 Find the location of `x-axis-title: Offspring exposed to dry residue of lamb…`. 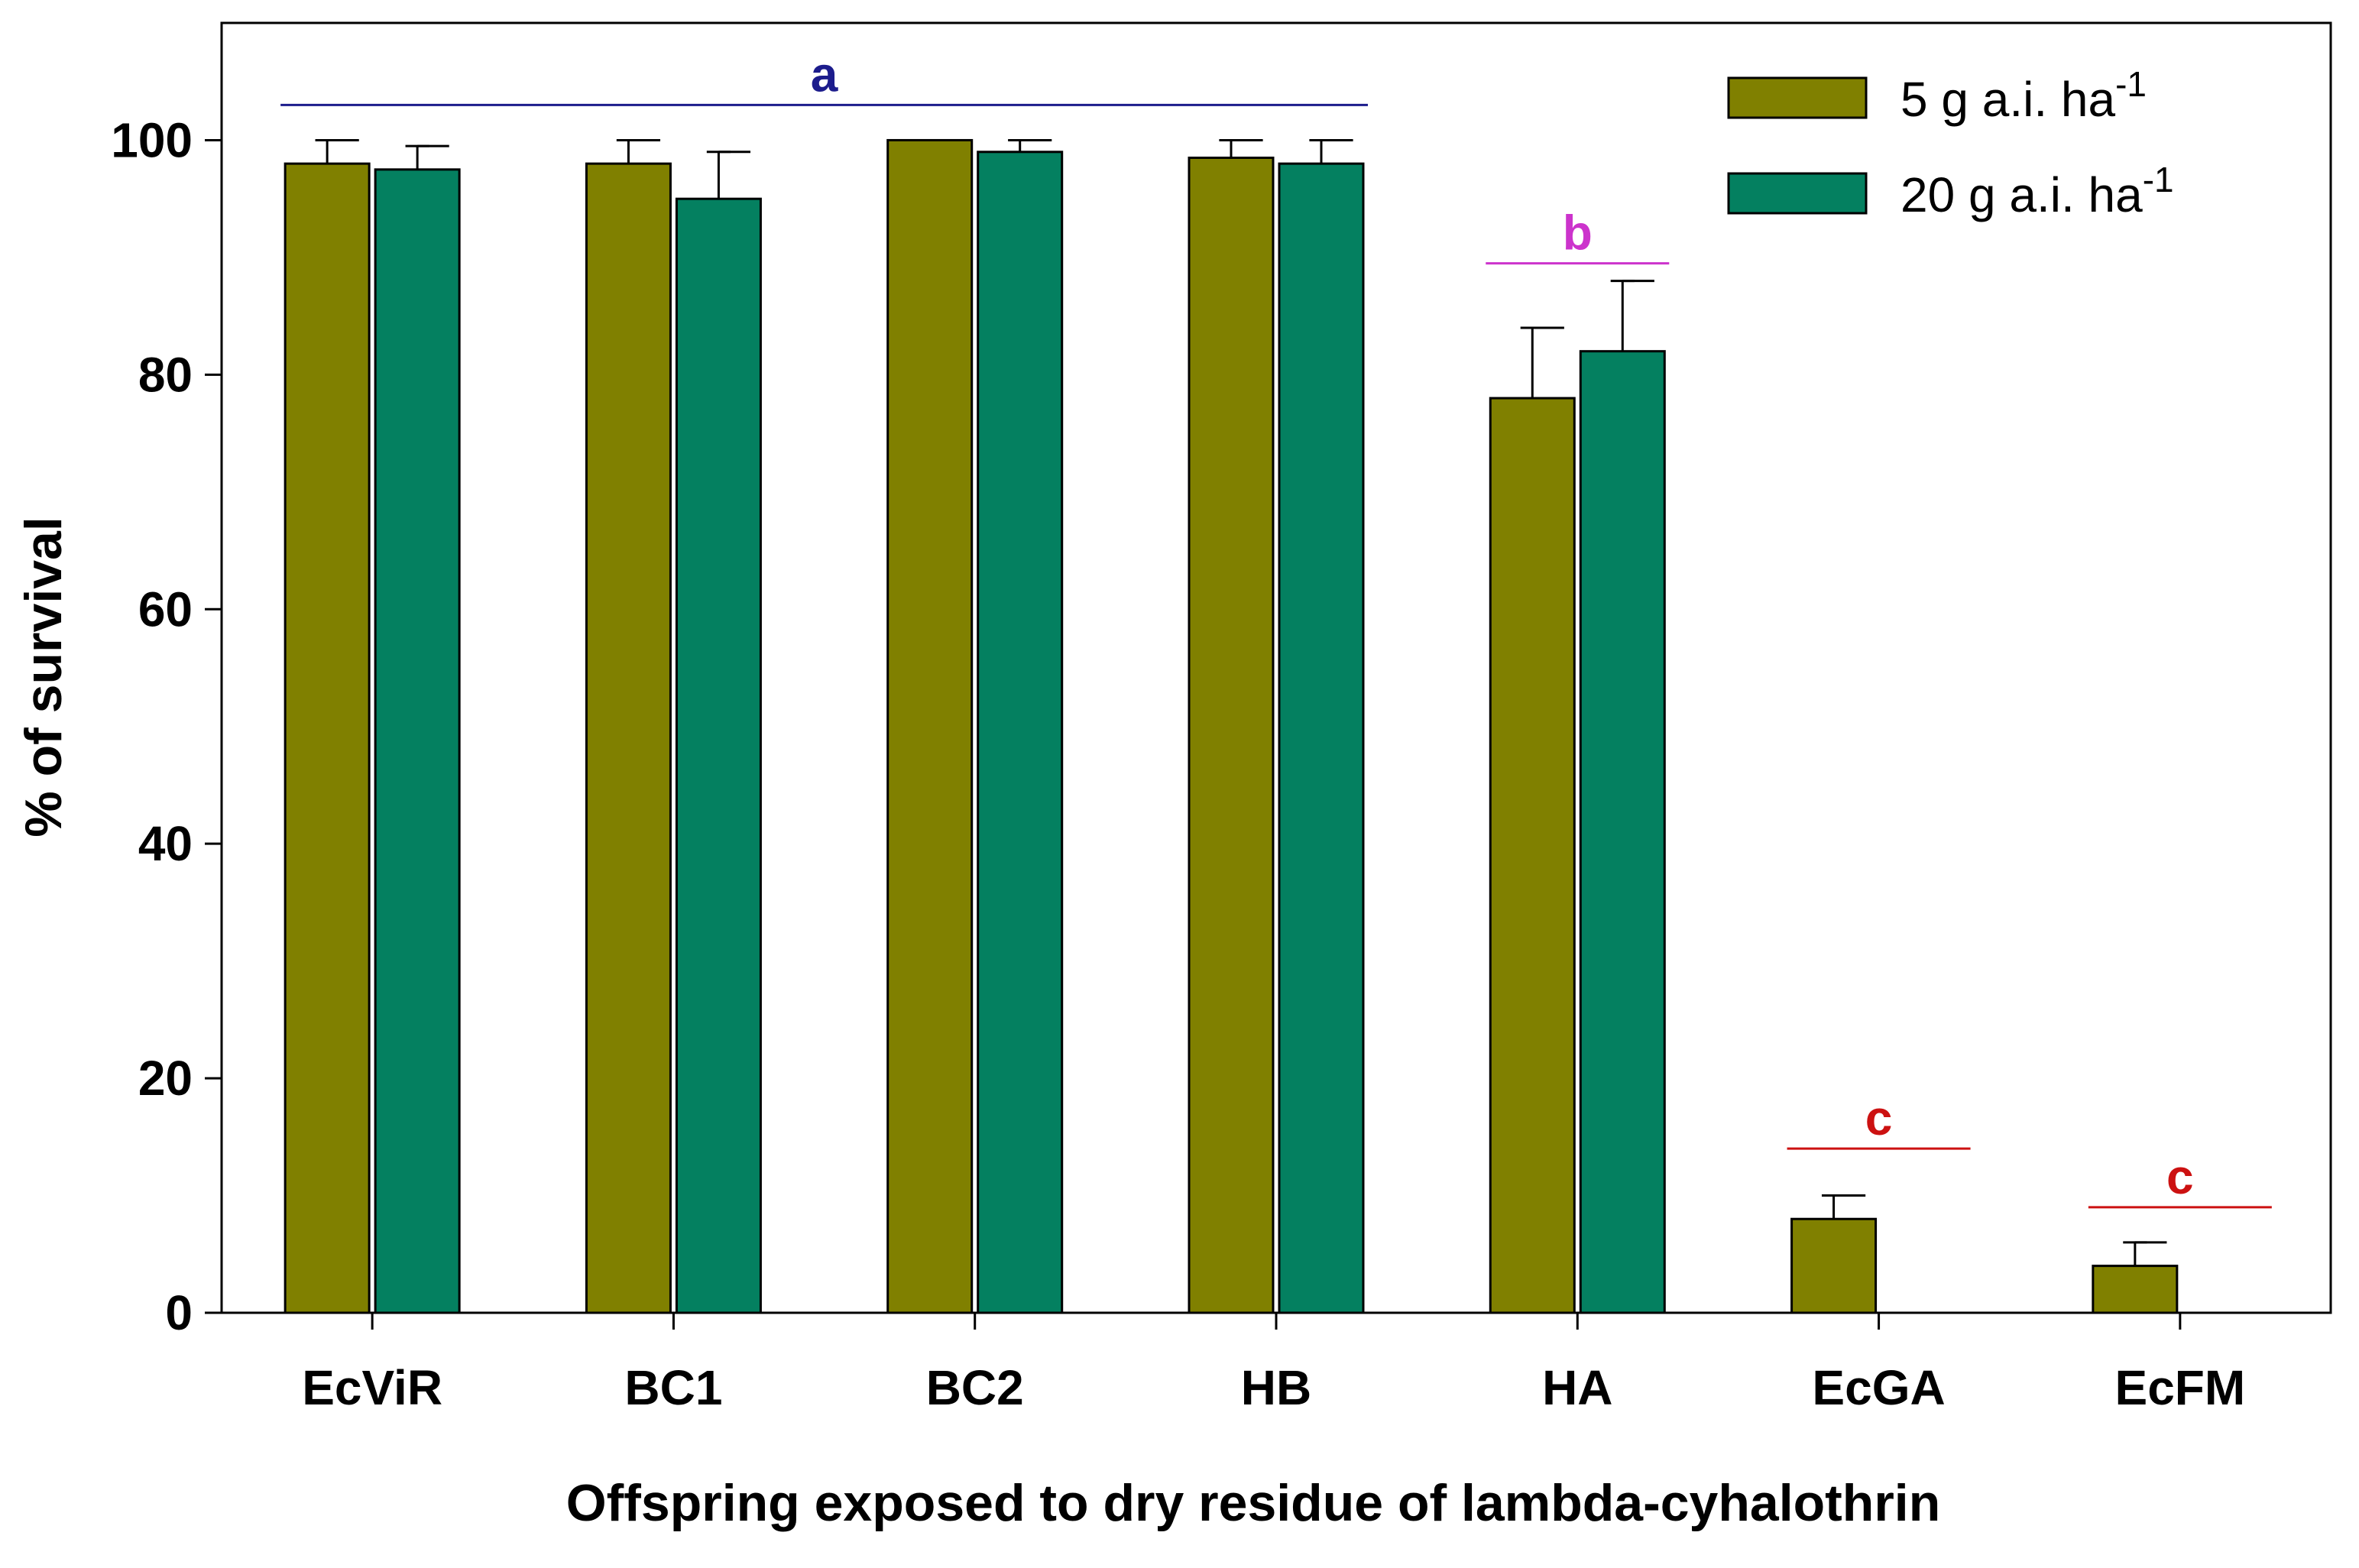

x-axis-title: Offspring exposed to dry residue of lamb… is located at coordinates (1253, 1503).